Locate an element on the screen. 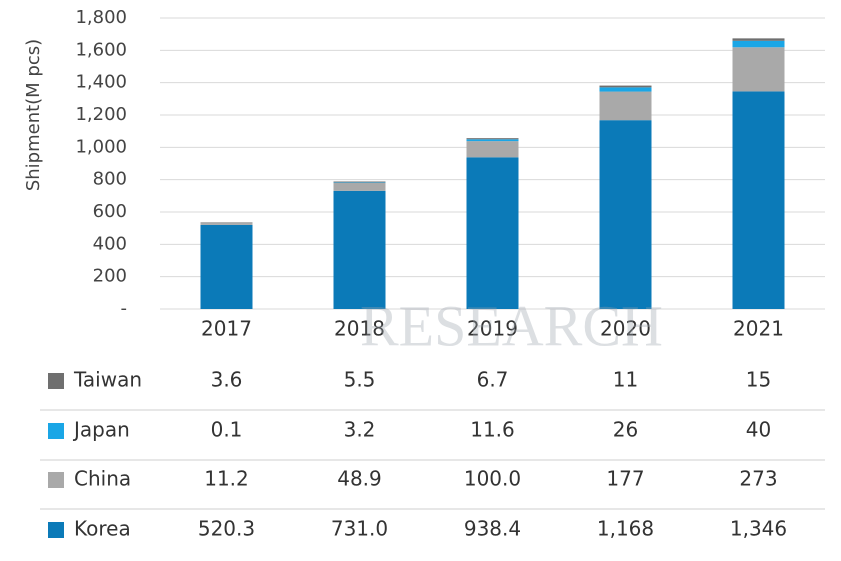 The width and height of the screenshot is (841, 561). y-tick-label: 1,000 is located at coordinates (101, 146).